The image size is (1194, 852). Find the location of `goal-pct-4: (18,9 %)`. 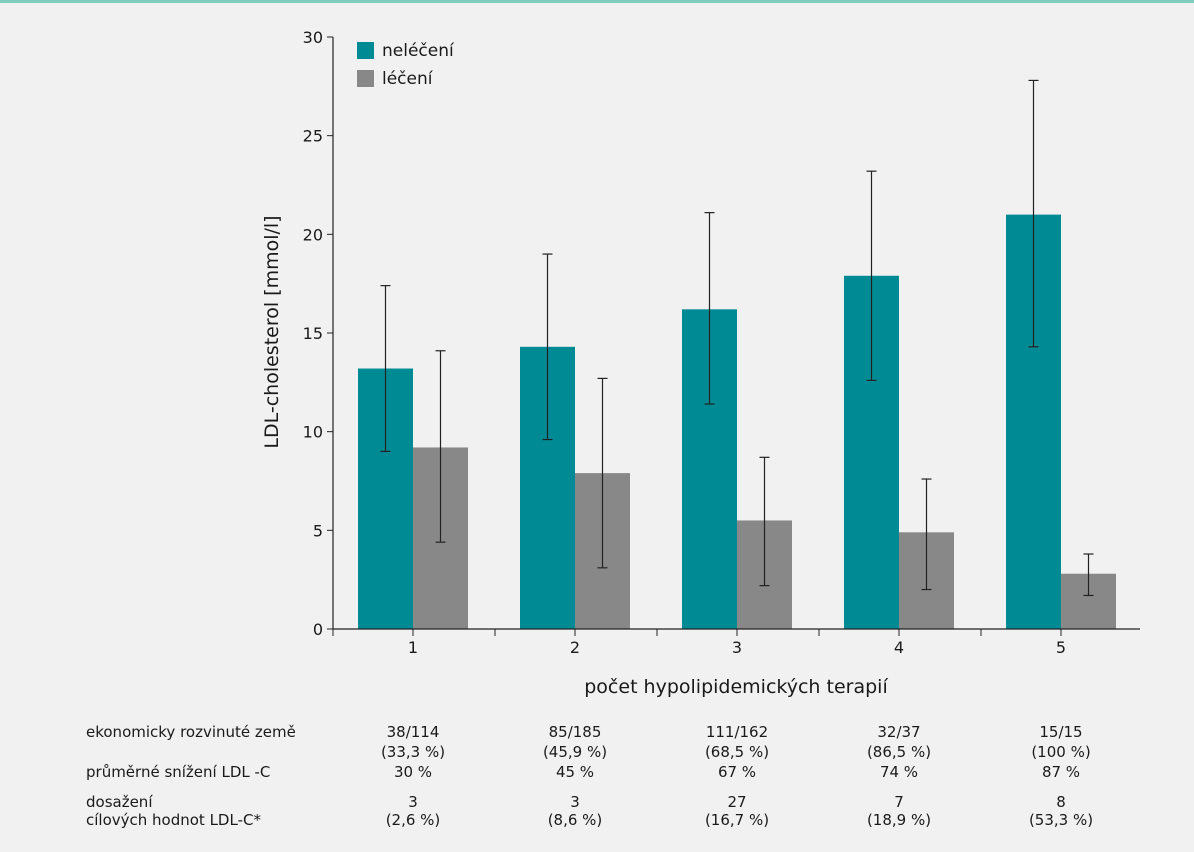

goal-pct-4: (18,9 %) is located at coordinates (899, 820).